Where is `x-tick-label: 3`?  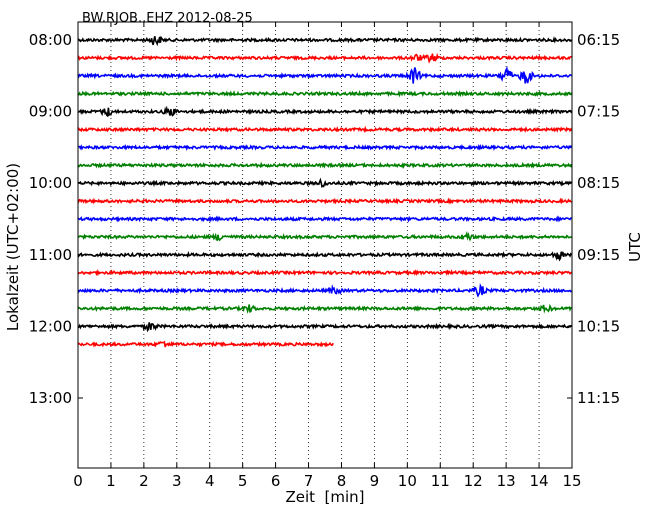 x-tick-label: 3 is located at coordinates (177, 481).